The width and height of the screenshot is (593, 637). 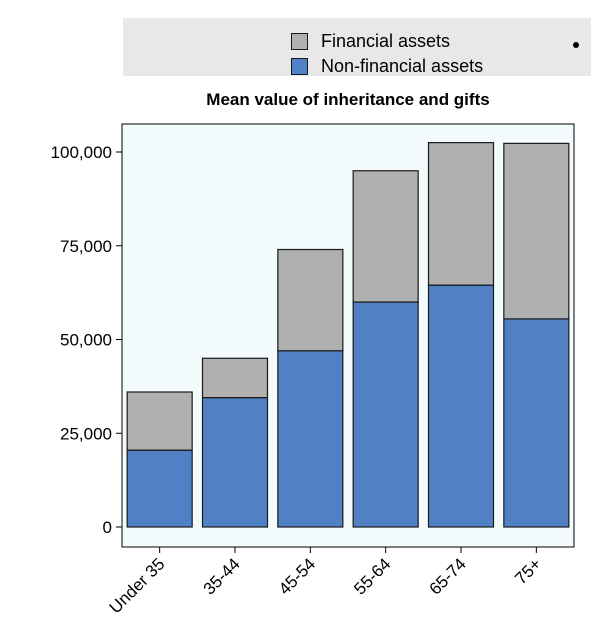 What do you see at coordinates (86, 433) in the screenshot?
I see `y-tick-label-1: 25,000` at bounding box center [86, 433].